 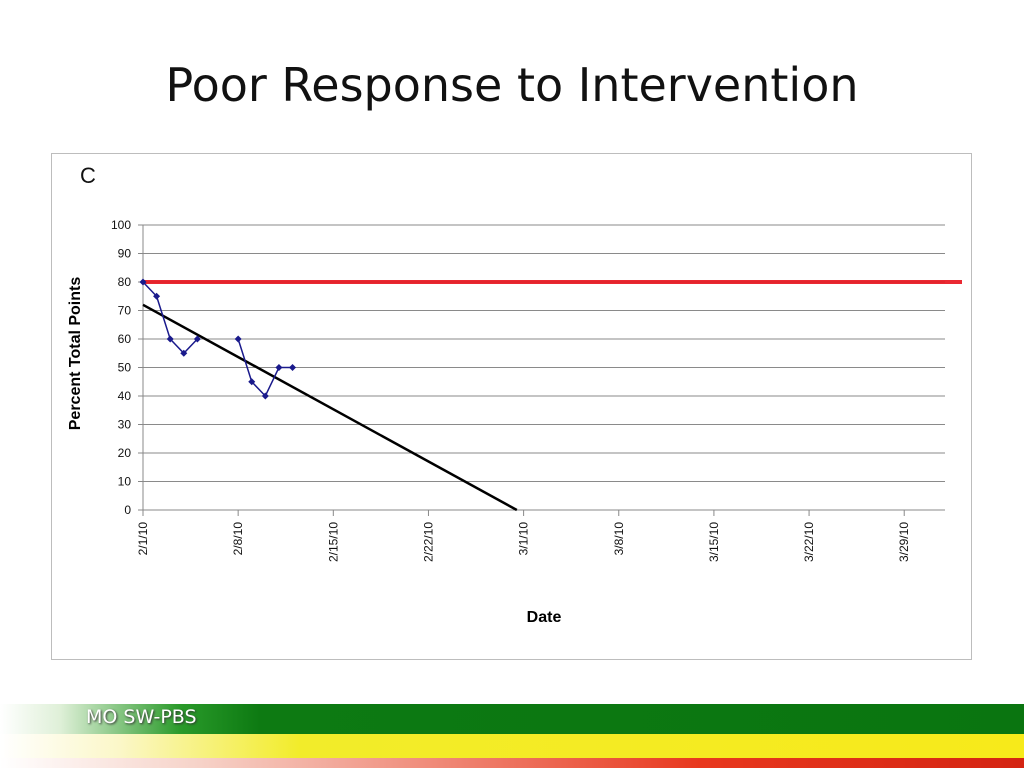 What do you see at coordinates (125, 254) in the screenshot?
I see `y-tick-label: 90` at bounding box center [125, 254].